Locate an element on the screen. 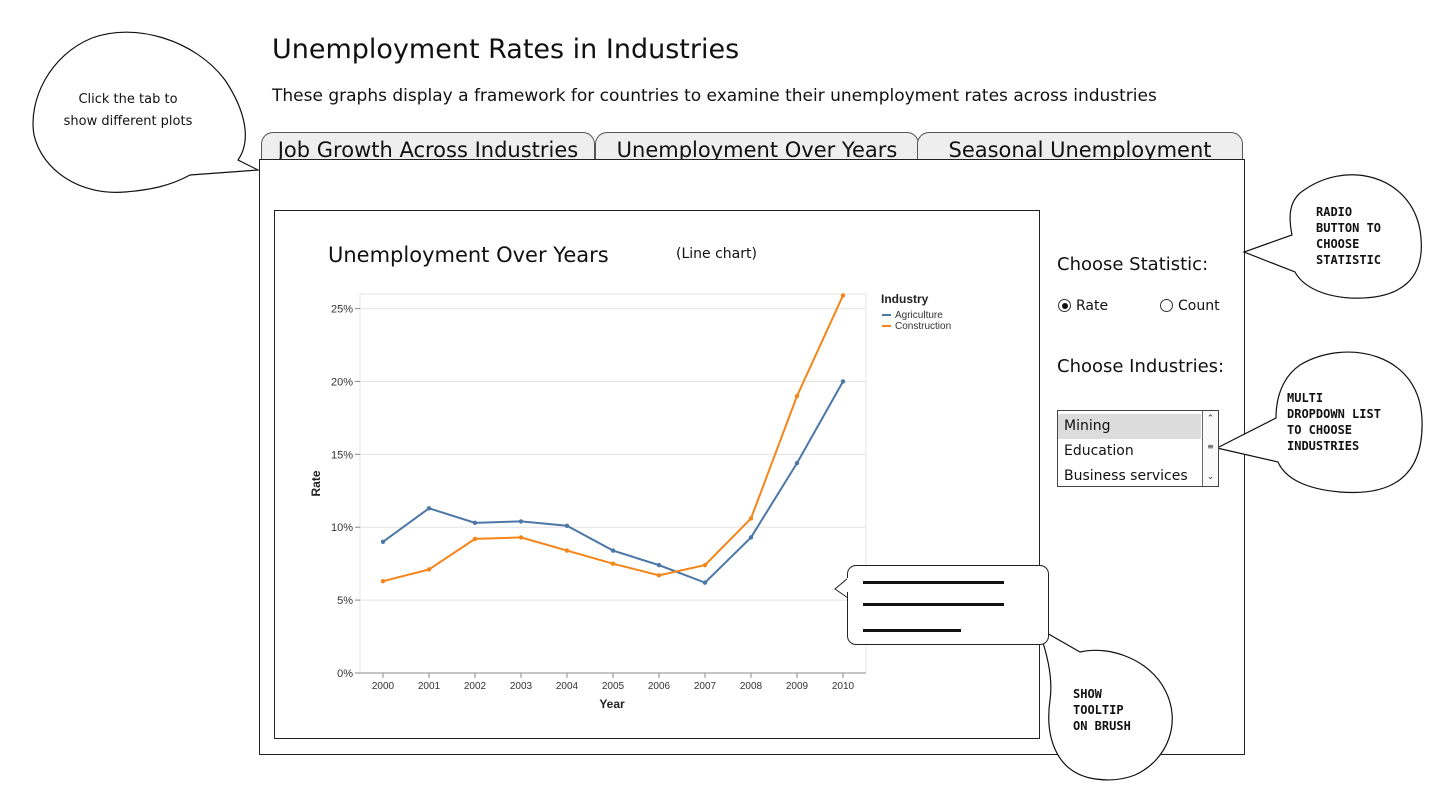  chart-heading: Unemployment Over Years is located at coordinates (468, 255).